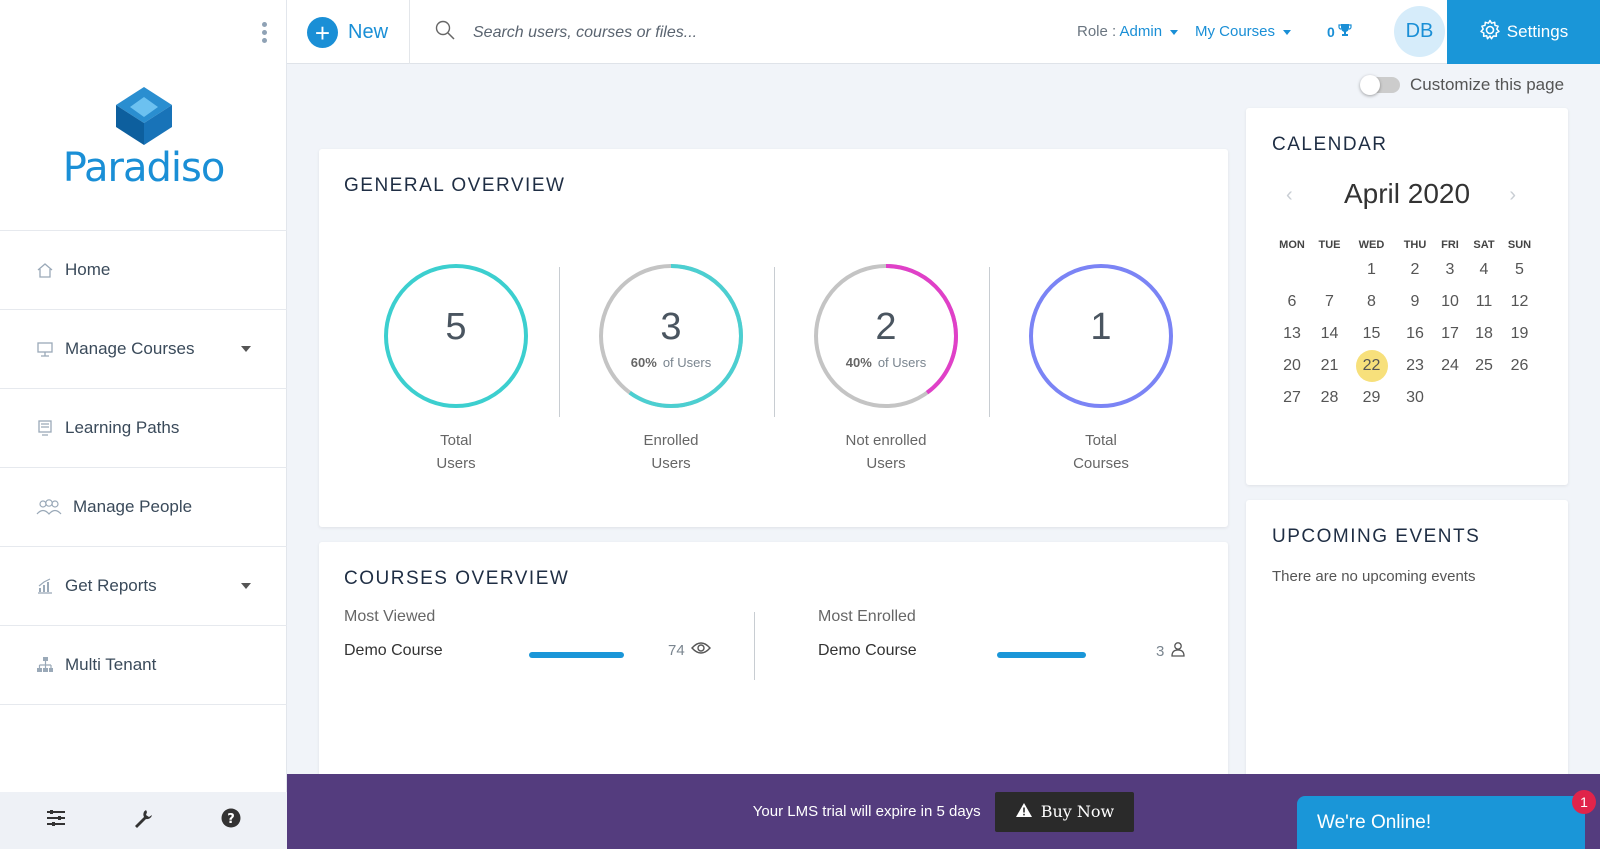  What do you see at coordinates (1415, 365) in the screenshot?
I see `calendar-day: 23` at bounding box center [1415, 365].